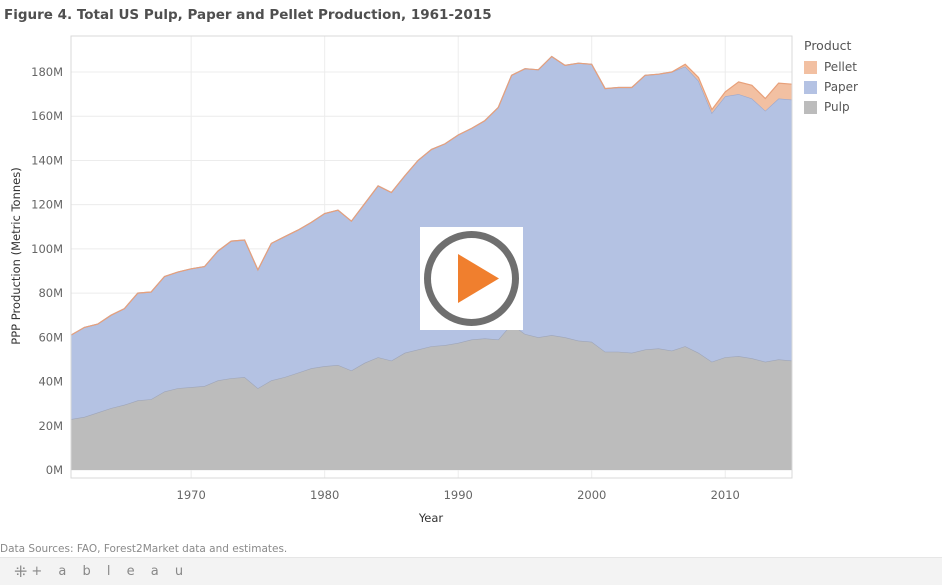 Image resolution: width=942 pixels, height=585 pixels. I want to click on y-axis-title: PPP Production (Metric Tonnes), so click(16, 255).